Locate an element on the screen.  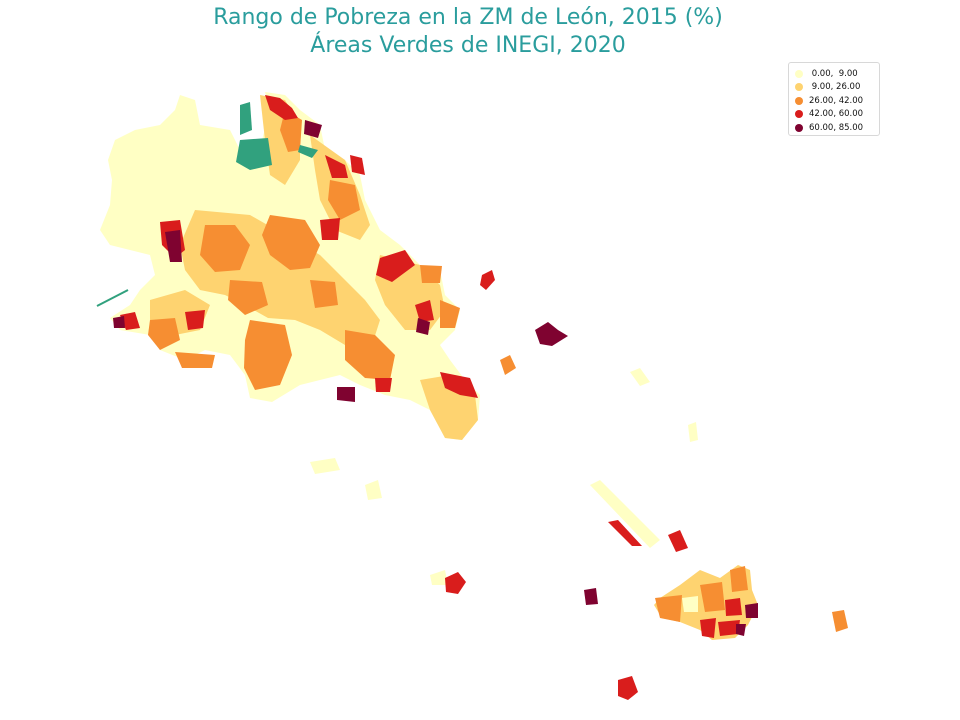
legend-label: 0.00, 9.00 is located at coordinates (833, 73).